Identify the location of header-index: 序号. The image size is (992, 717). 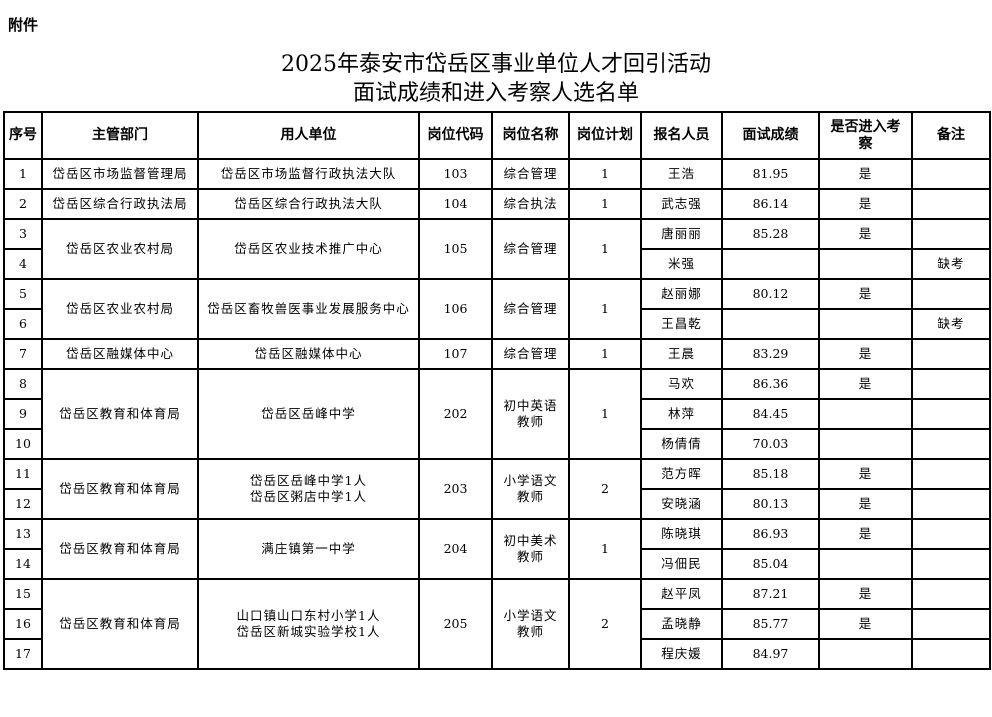
(23, 135).